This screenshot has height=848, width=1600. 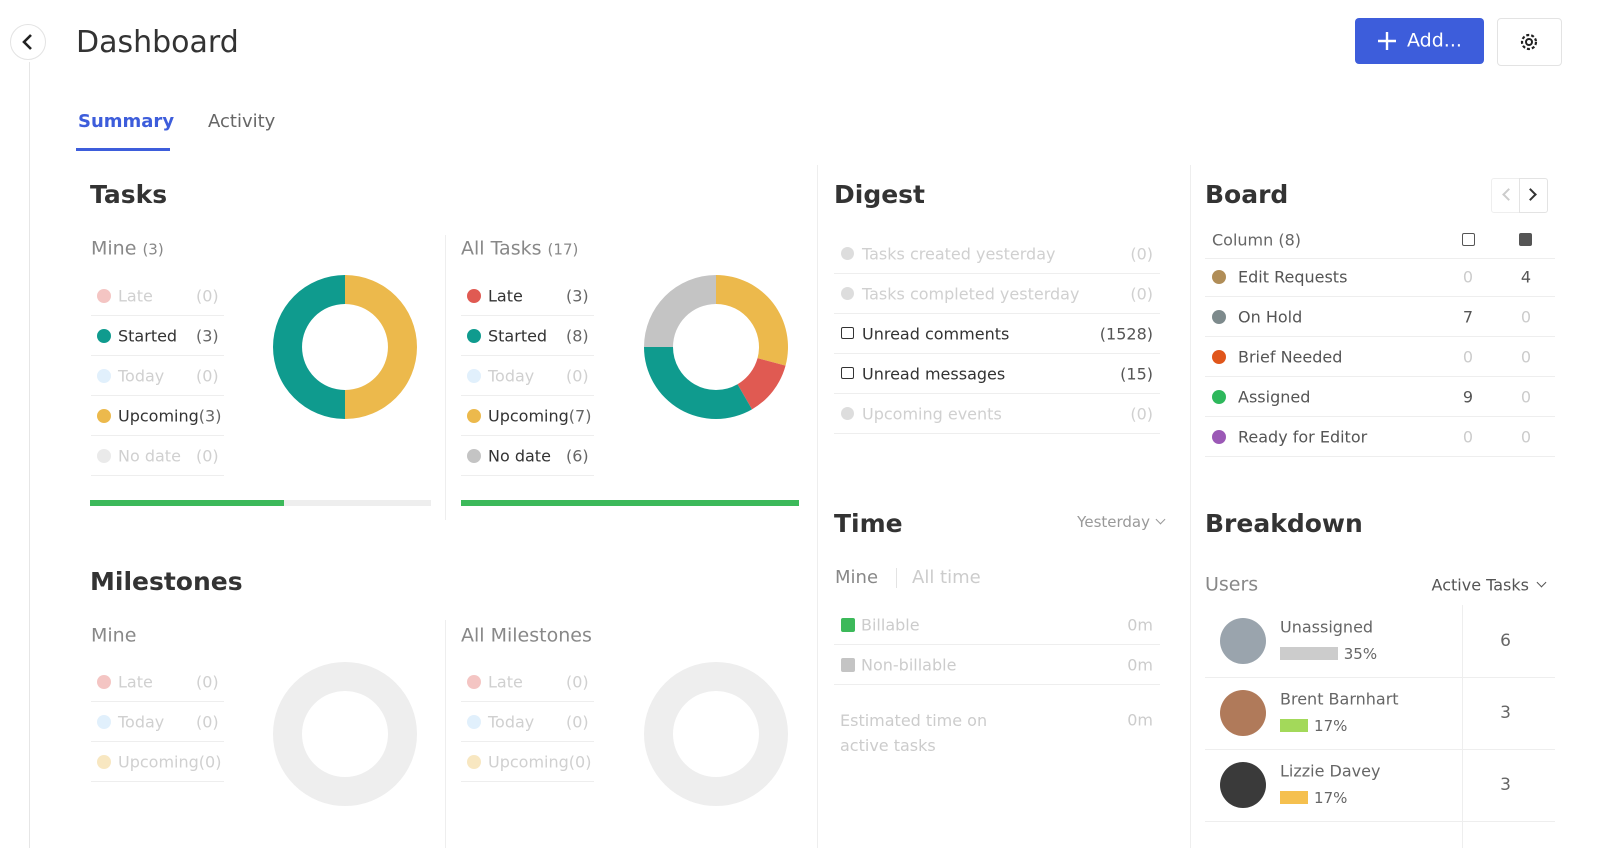 I want to click on tab: Summary, so click(x=126, y=122).